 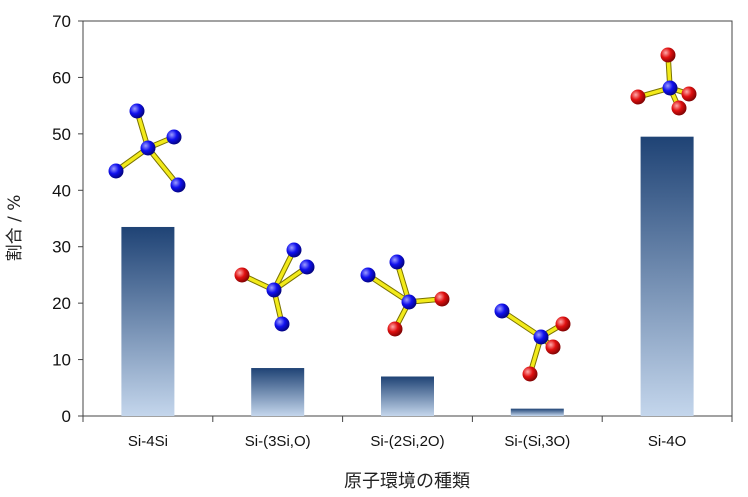 I want to click on x-category-label: Si-4O, so click(x=667, y=441).